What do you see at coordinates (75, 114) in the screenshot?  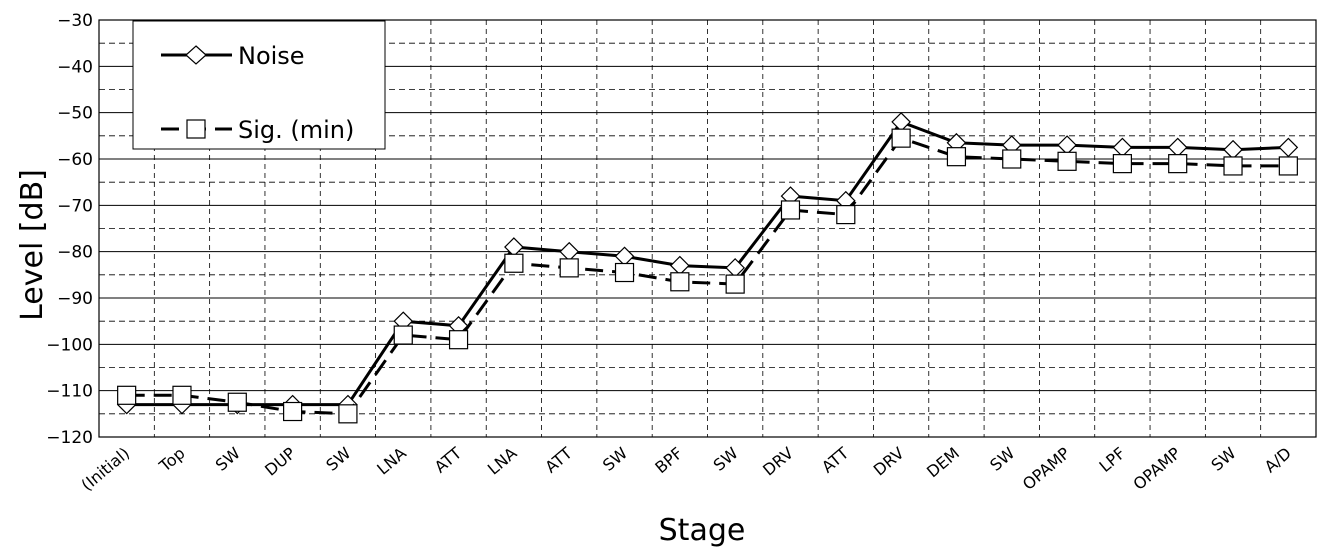 I see `y-tick-label: −50` at bounding box center [75, 114].